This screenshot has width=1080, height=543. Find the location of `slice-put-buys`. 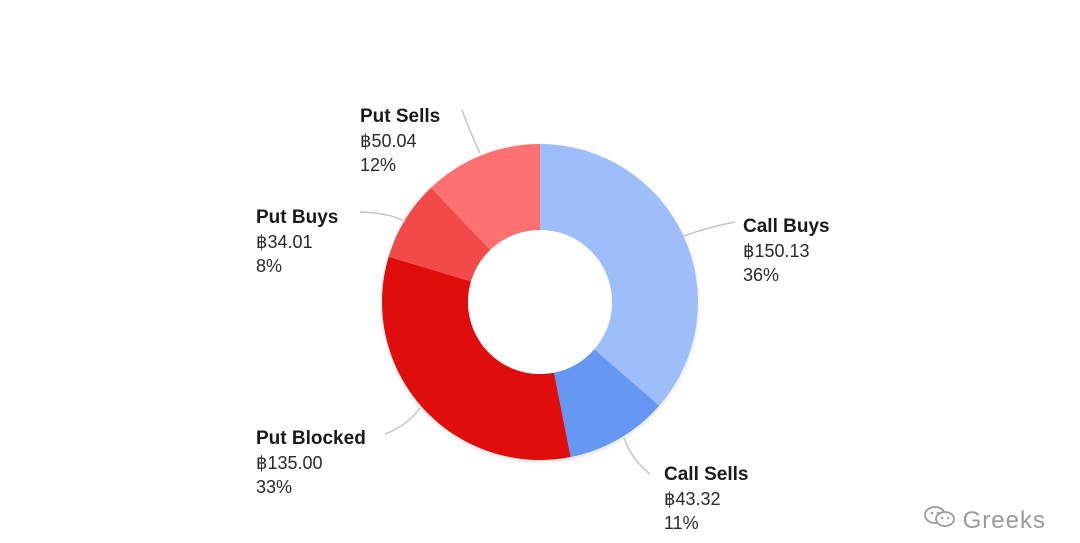

slice-put-buys is located at coordinates (439, 234).